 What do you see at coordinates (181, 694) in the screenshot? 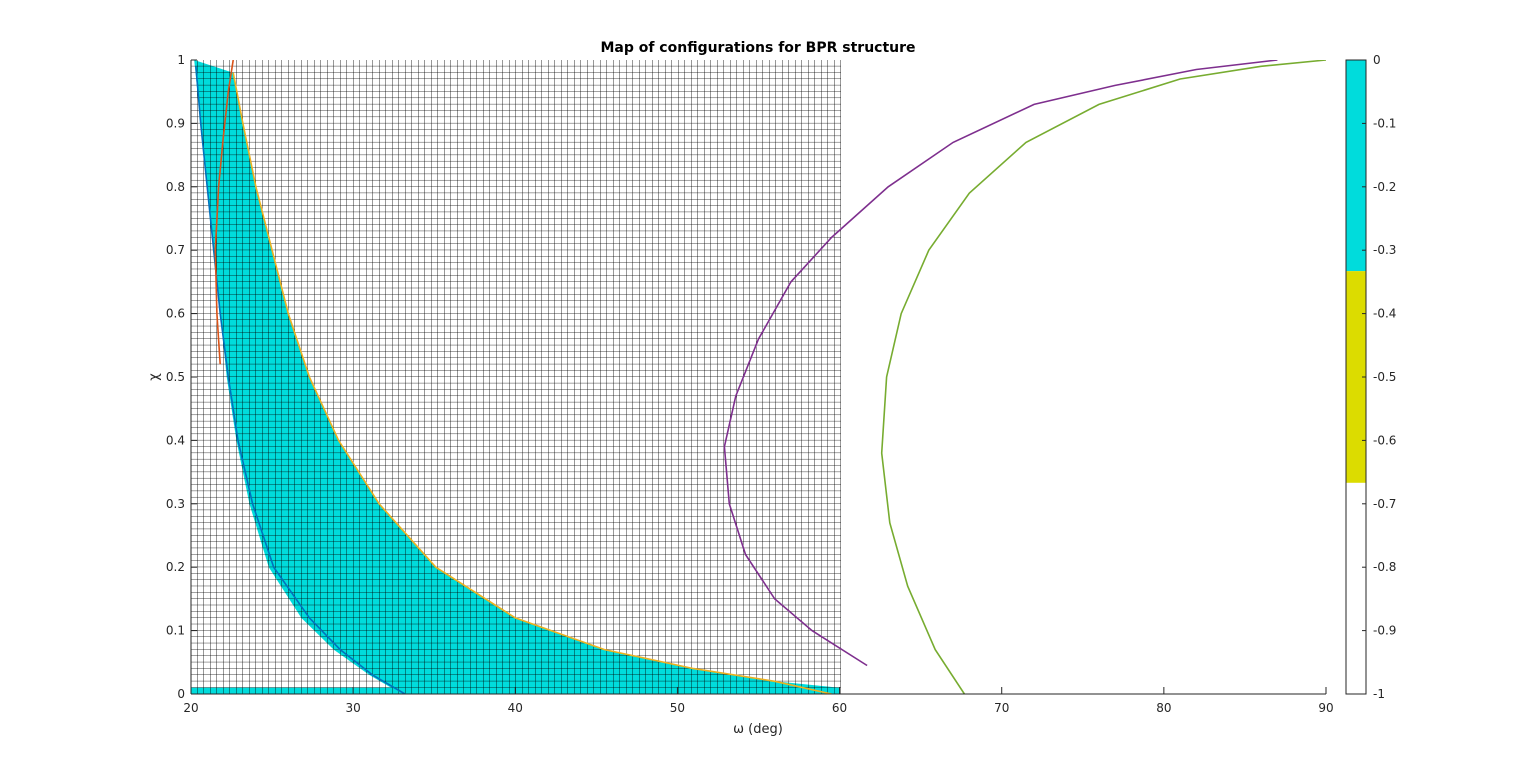
I see `y-tick-label: 0` at bounding box center [181, 694].